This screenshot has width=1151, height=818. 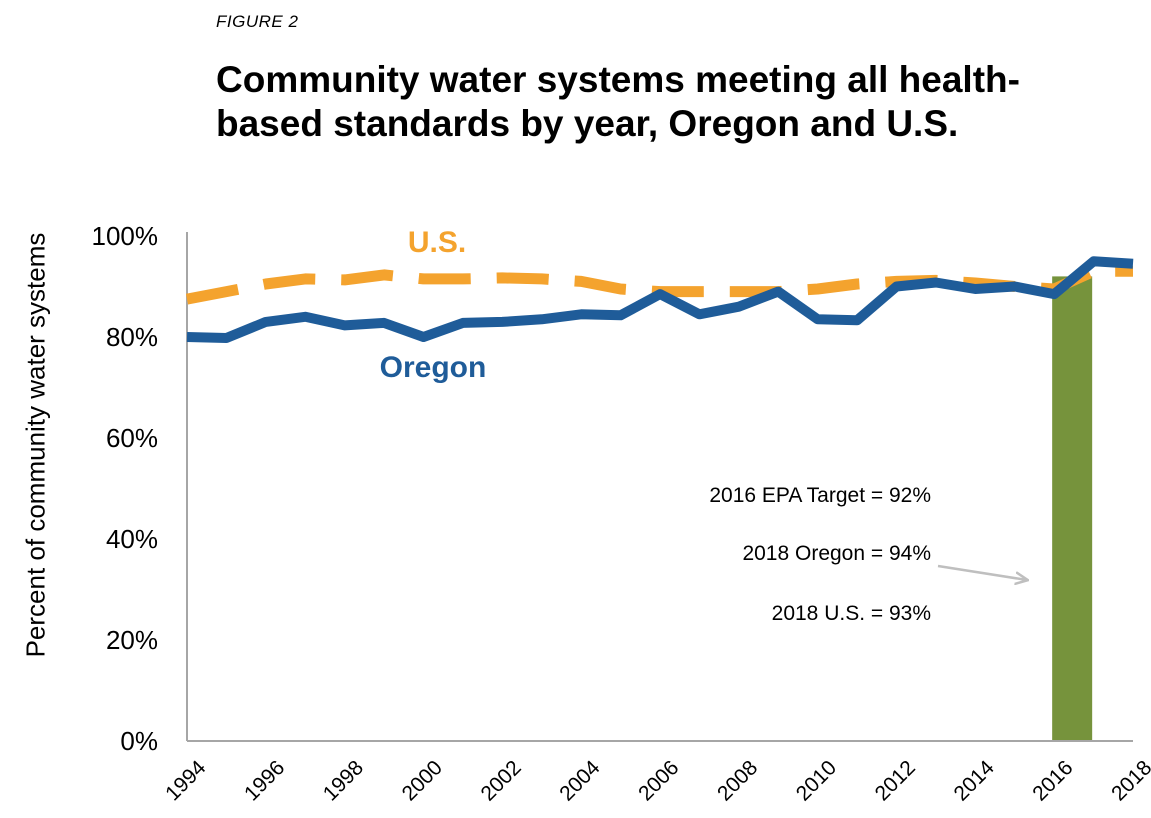 What do you see at coordinates (895, 780) in the screenshot?
I see `x-tick-label: 2012` at bounding box center [895, 780].